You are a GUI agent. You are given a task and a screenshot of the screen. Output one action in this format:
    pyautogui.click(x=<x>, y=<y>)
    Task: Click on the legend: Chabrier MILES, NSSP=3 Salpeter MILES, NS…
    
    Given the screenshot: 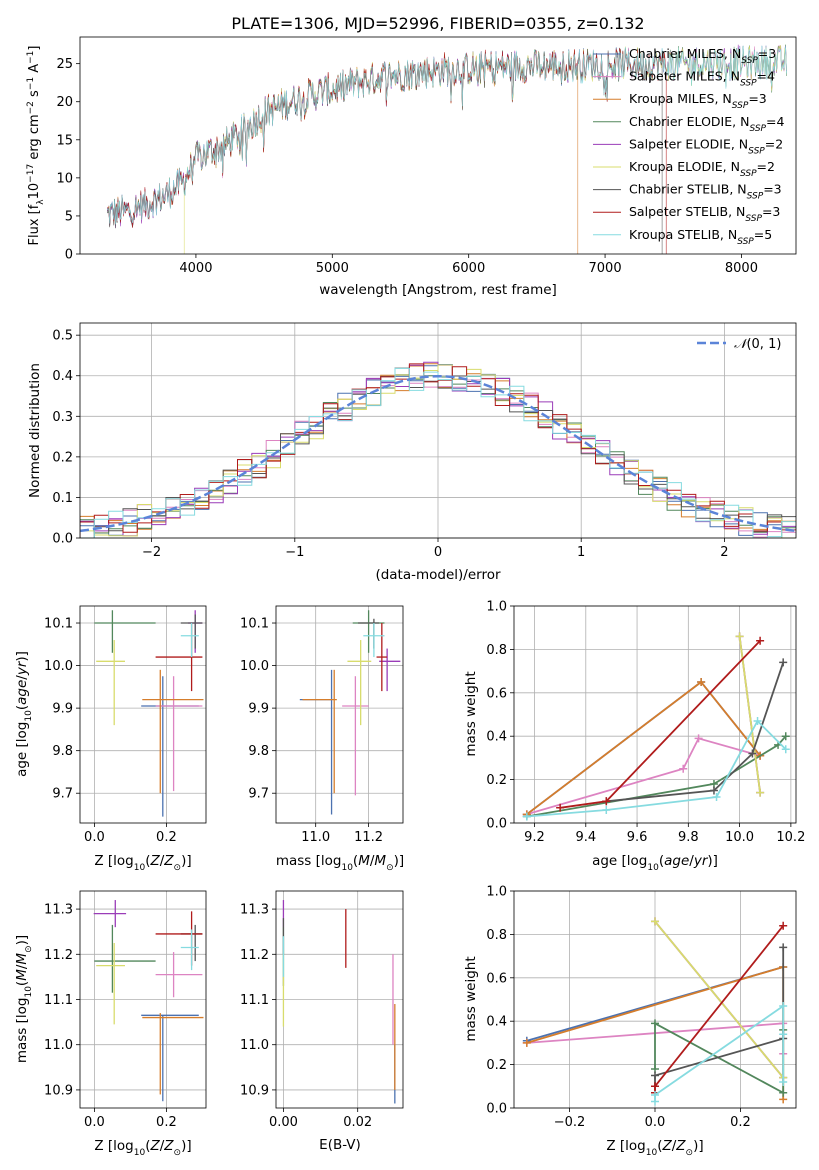 What is the action you would take?
    pyautogui.click(x=688, y=146)
    